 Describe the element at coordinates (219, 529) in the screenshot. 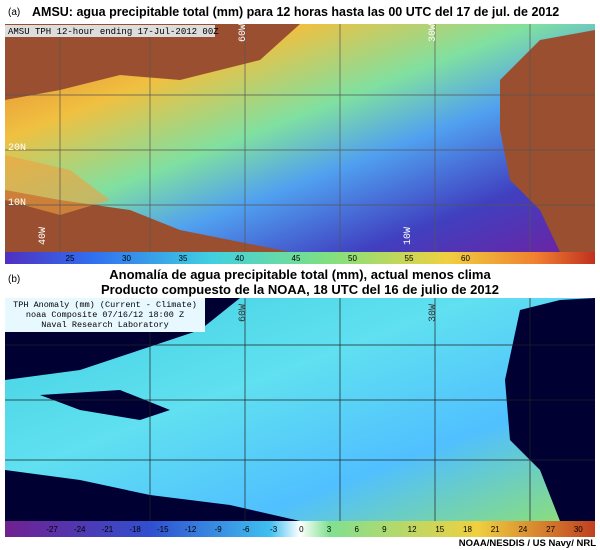

I see `colorbar-tick-label: -9` at that location.